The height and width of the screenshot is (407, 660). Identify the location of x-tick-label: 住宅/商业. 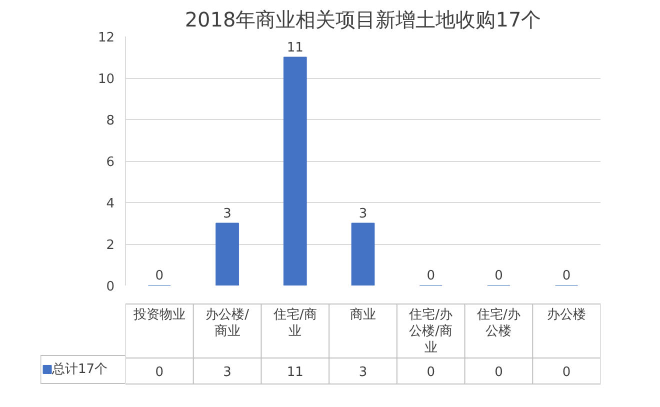
(294, 323).